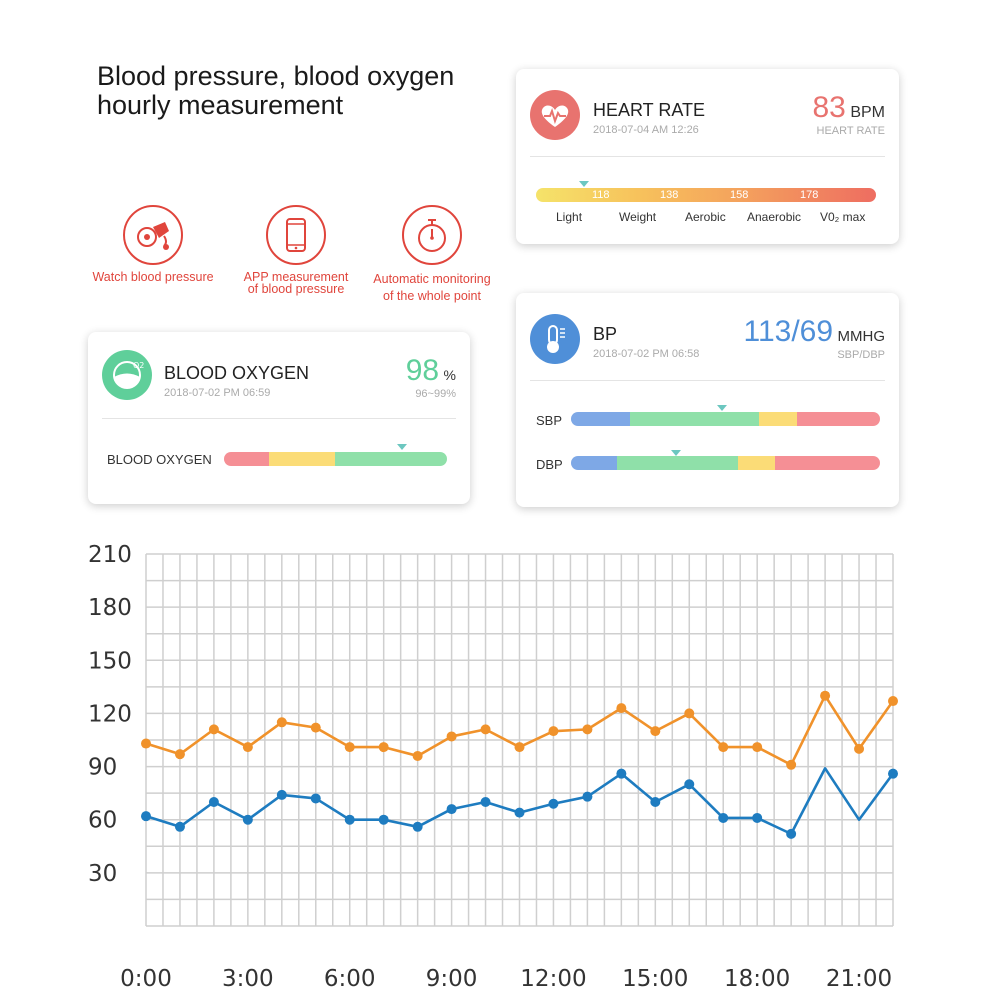  Describe the element at coordinates (774, 217) in the screenshot. I see `zone-label: Anaerobic` at that location.